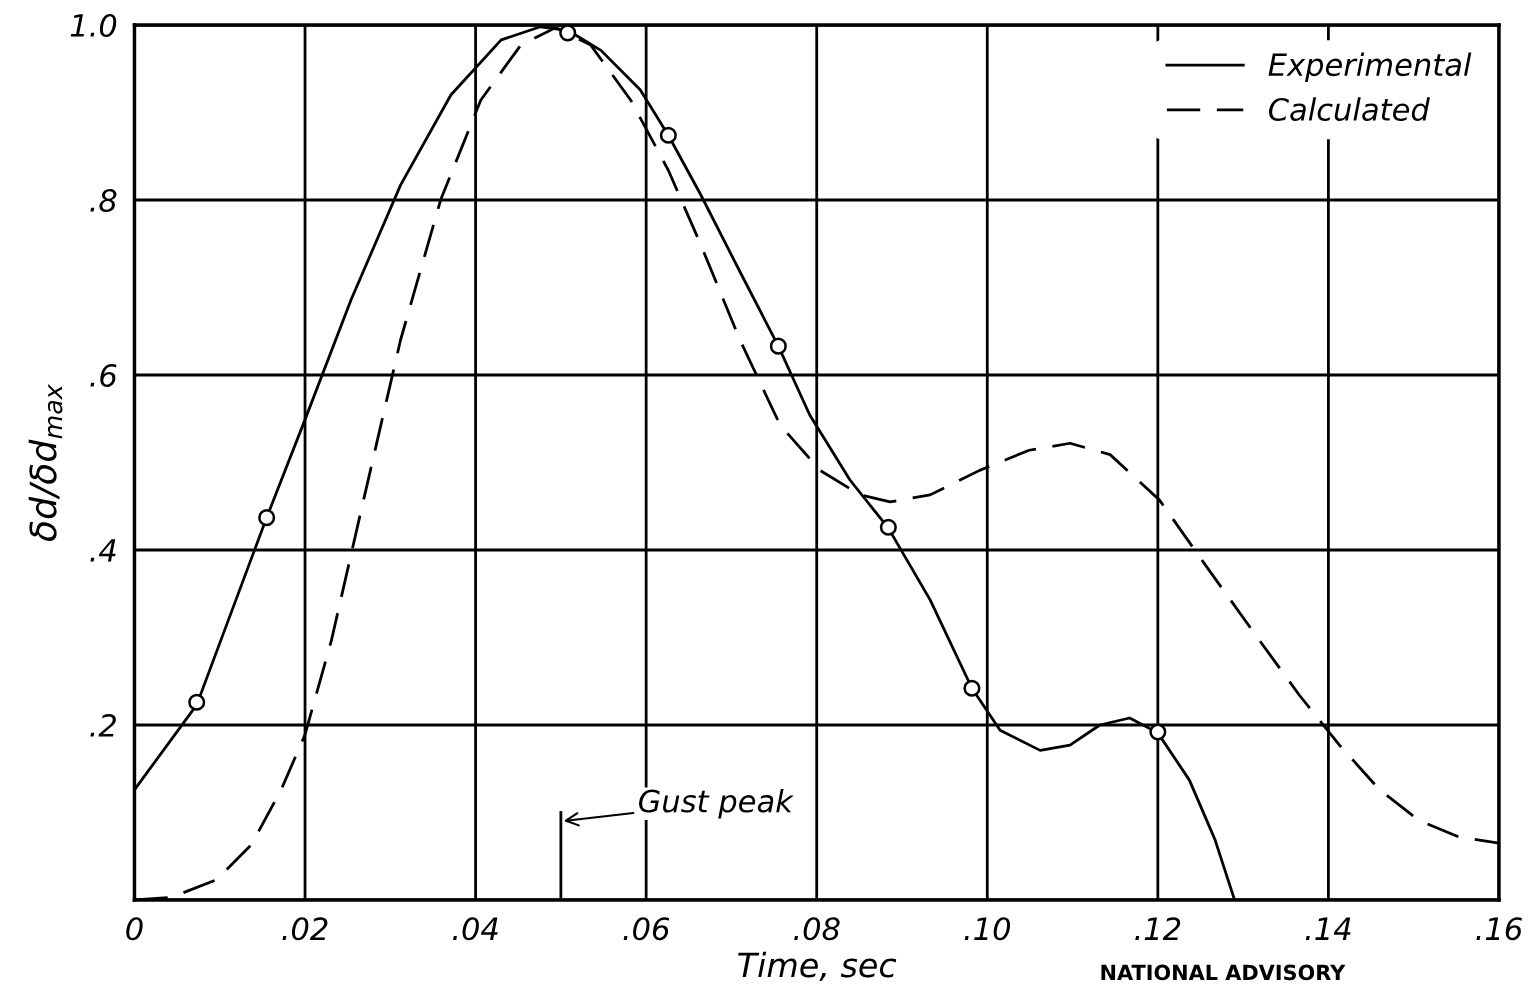  I want to click on x-tick-label: .04, so click(475, 929).